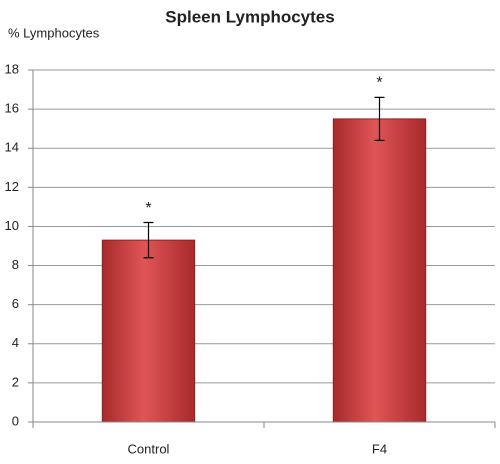  Describe the element at coordinates (12, 147) in the screenshot. I see `y-tick-label: 14` at that location.